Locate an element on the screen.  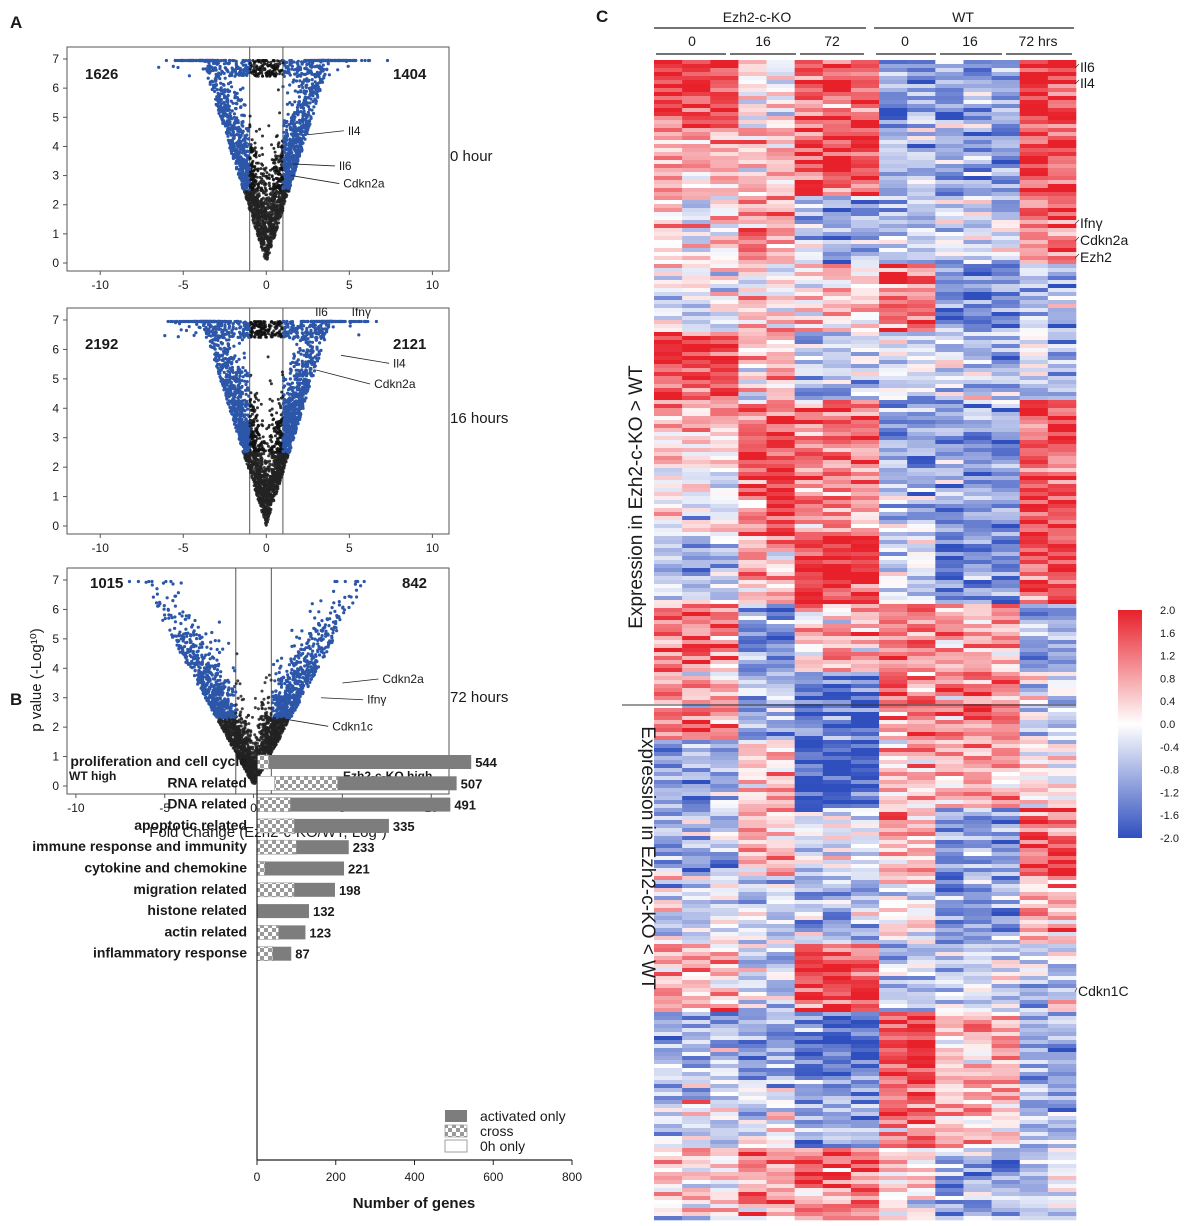
panel-letter-b: B is located at coordinates (16, 699).